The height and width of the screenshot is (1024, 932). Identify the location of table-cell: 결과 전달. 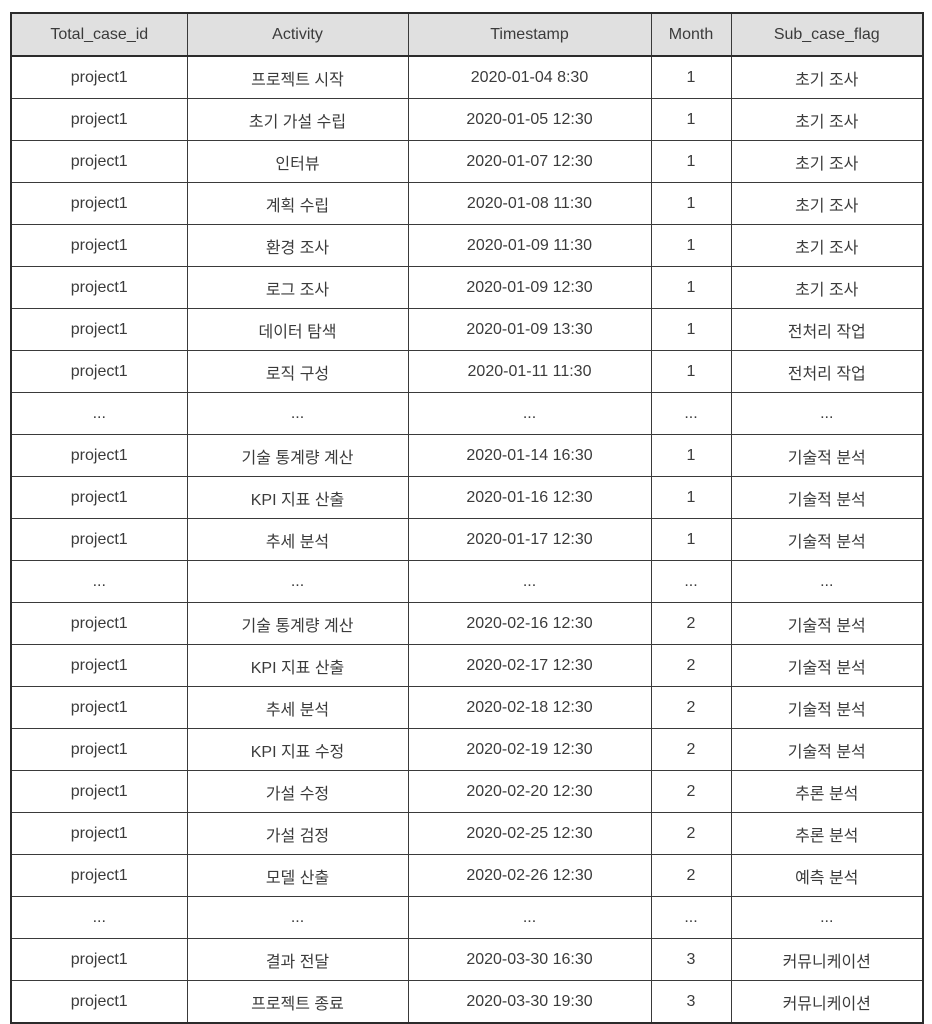
(297, 959).